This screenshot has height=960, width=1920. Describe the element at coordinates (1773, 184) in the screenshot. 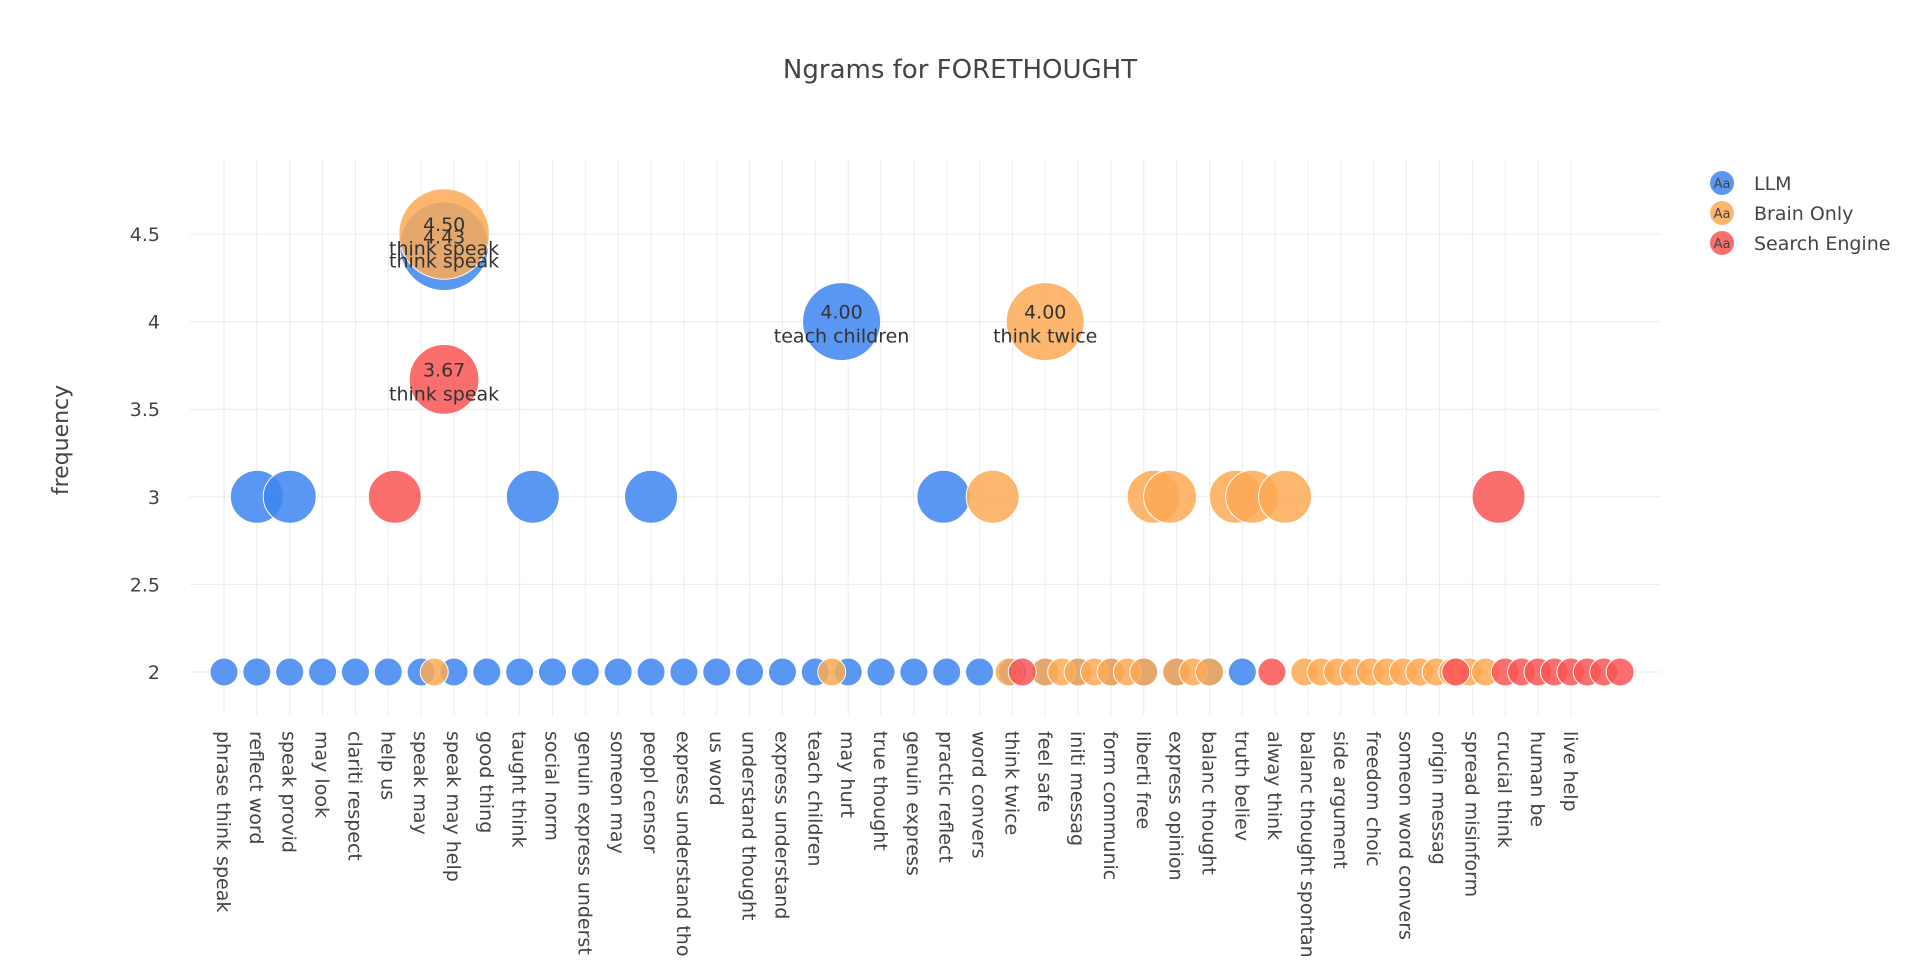

I see `legend-label: LLM` at that location.